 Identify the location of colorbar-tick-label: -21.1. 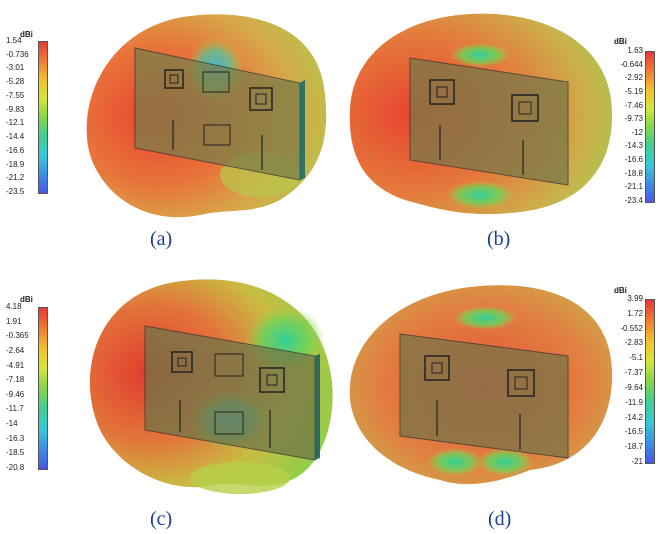
(633, 187).